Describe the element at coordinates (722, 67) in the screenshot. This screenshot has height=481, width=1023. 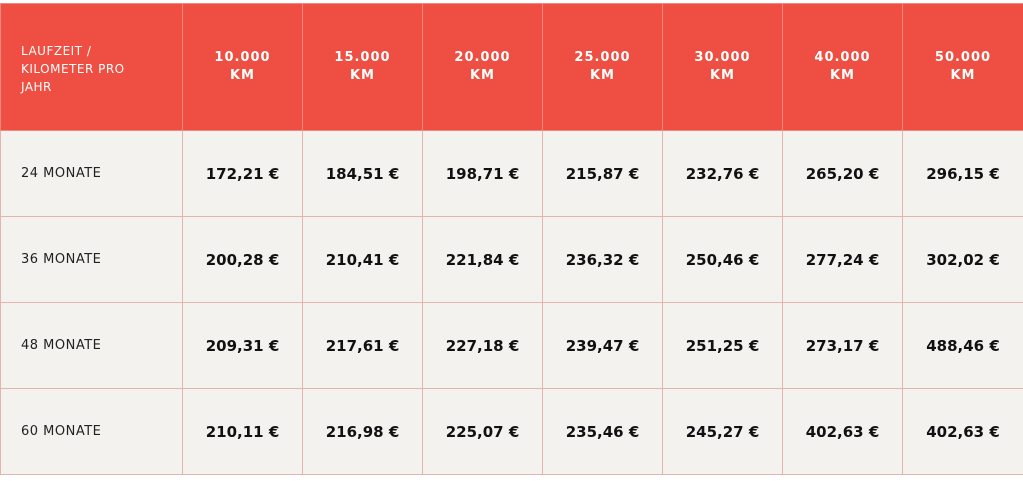
I see `header-mileage: 30.000 KM` at that location.